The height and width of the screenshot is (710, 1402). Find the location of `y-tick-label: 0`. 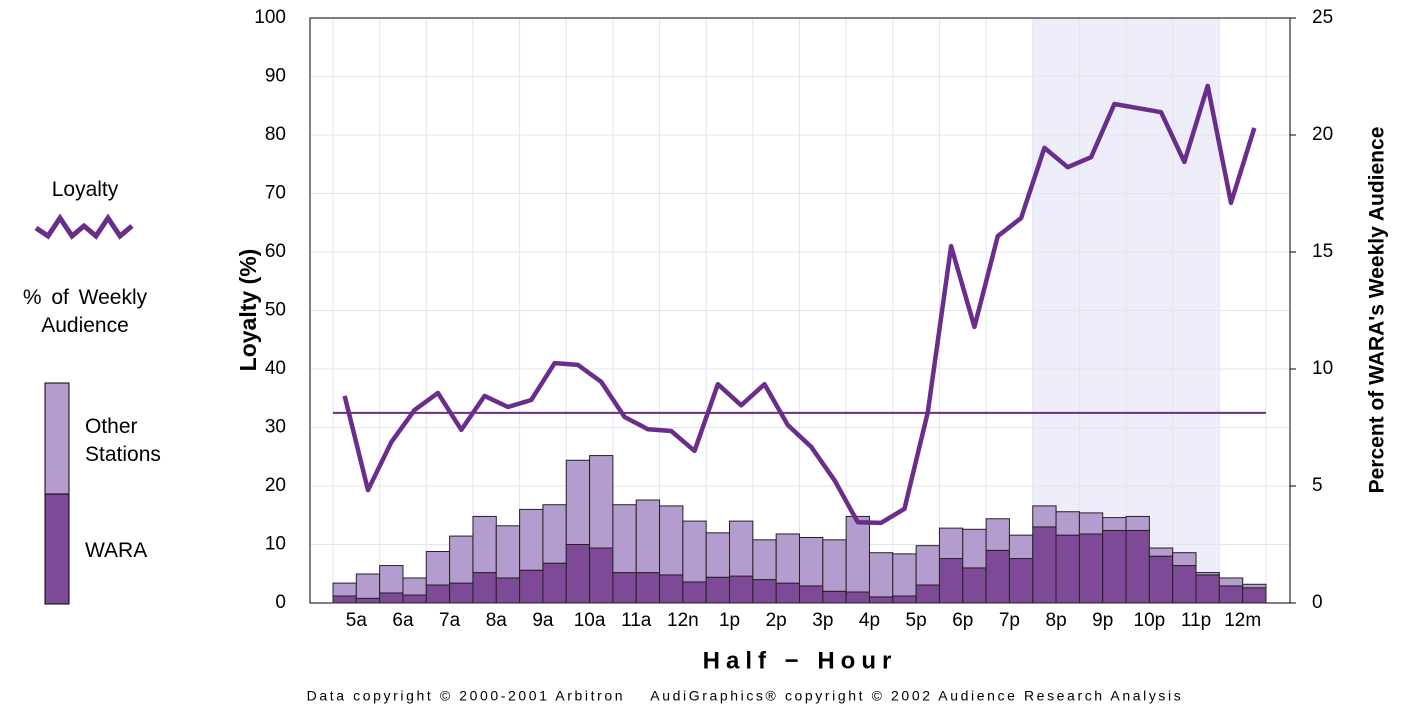

y-tick-label: 0 is located at coordinates (280, 602).